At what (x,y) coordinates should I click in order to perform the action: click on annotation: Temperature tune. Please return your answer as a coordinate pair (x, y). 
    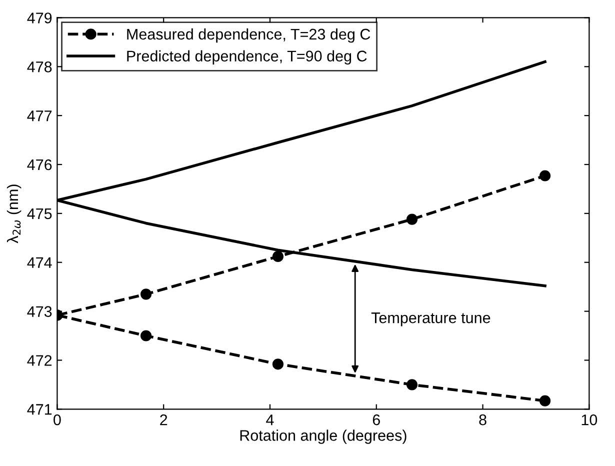
    Looking at the image, I should click on (430, 319).